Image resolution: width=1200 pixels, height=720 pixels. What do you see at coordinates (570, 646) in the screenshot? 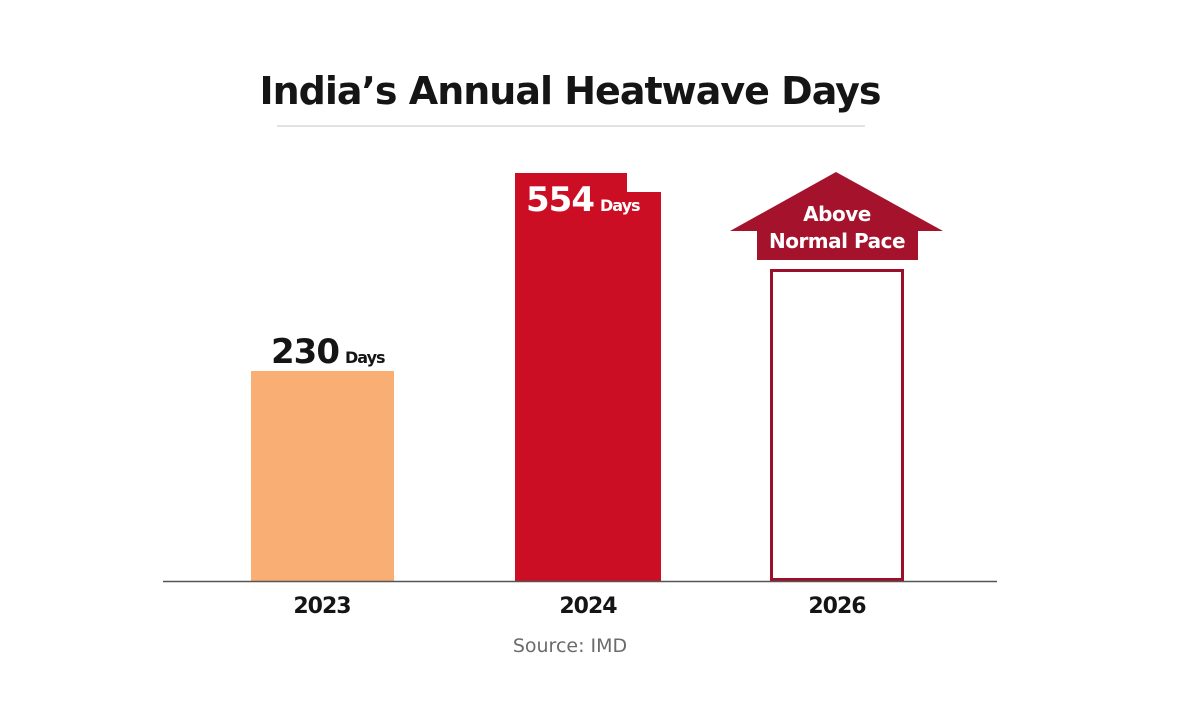
I see `source-note: Source: IMD` at bounding box center [570, 646].